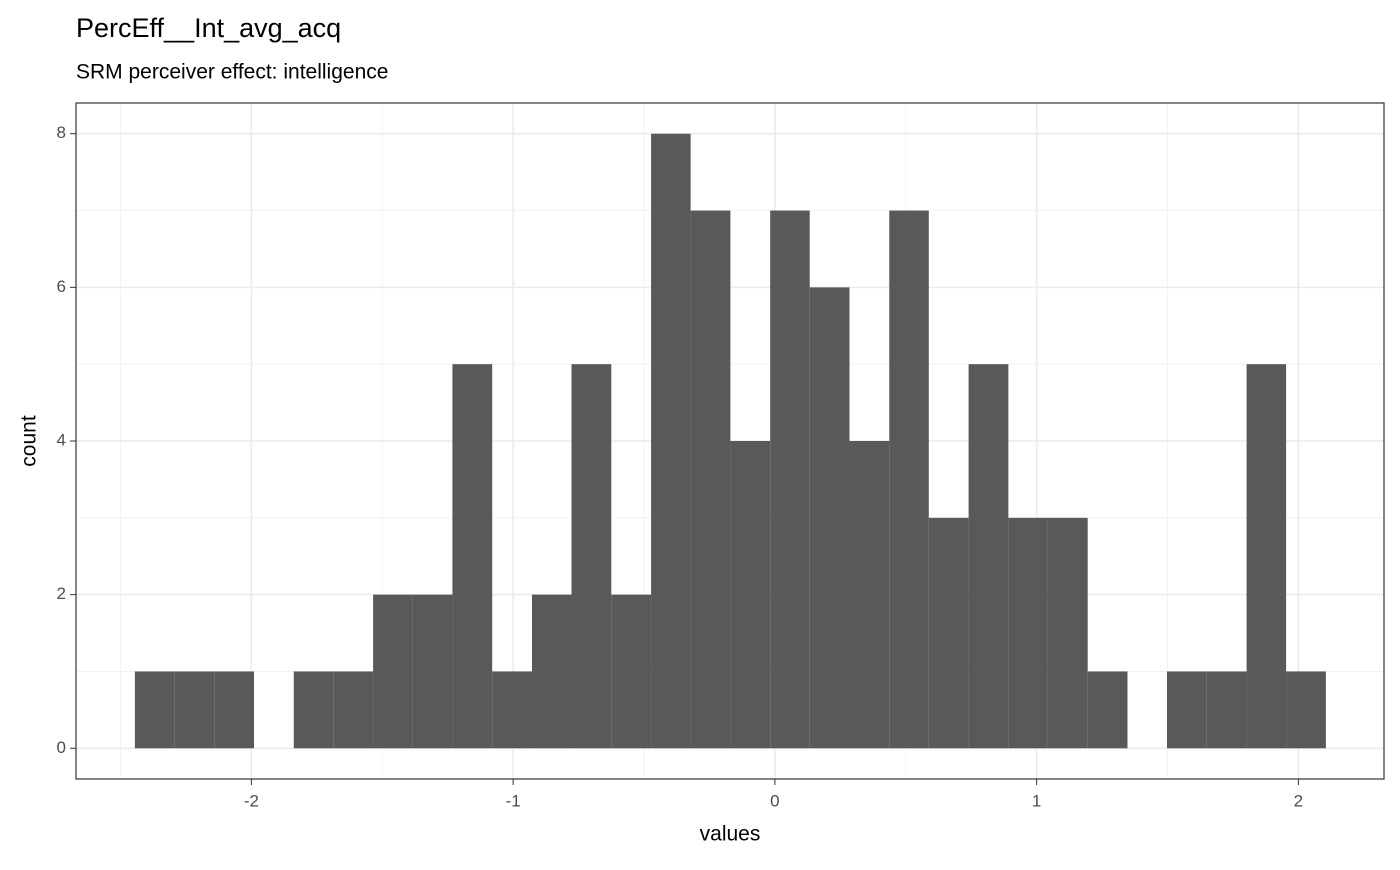 This screenshot has width=1400, height=870. Describe the element at coordinates (1036, 800) in the screenshot. I see `x-tick-label: 1` at that location.